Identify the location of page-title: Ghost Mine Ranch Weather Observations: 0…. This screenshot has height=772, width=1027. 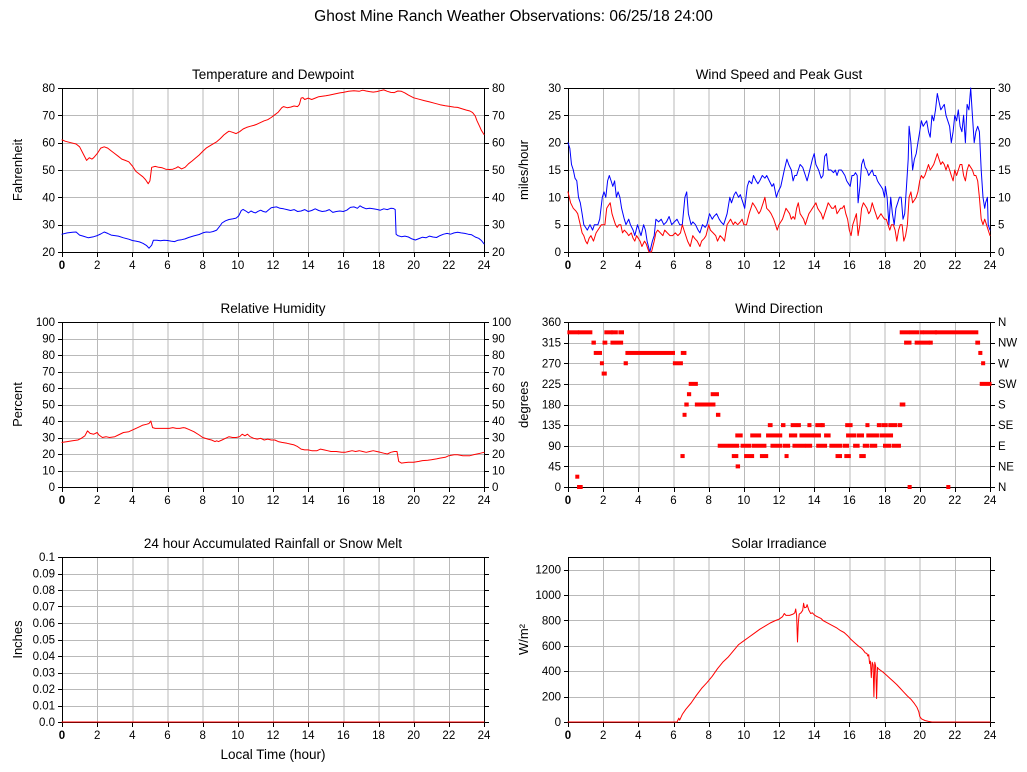
(513, 16).